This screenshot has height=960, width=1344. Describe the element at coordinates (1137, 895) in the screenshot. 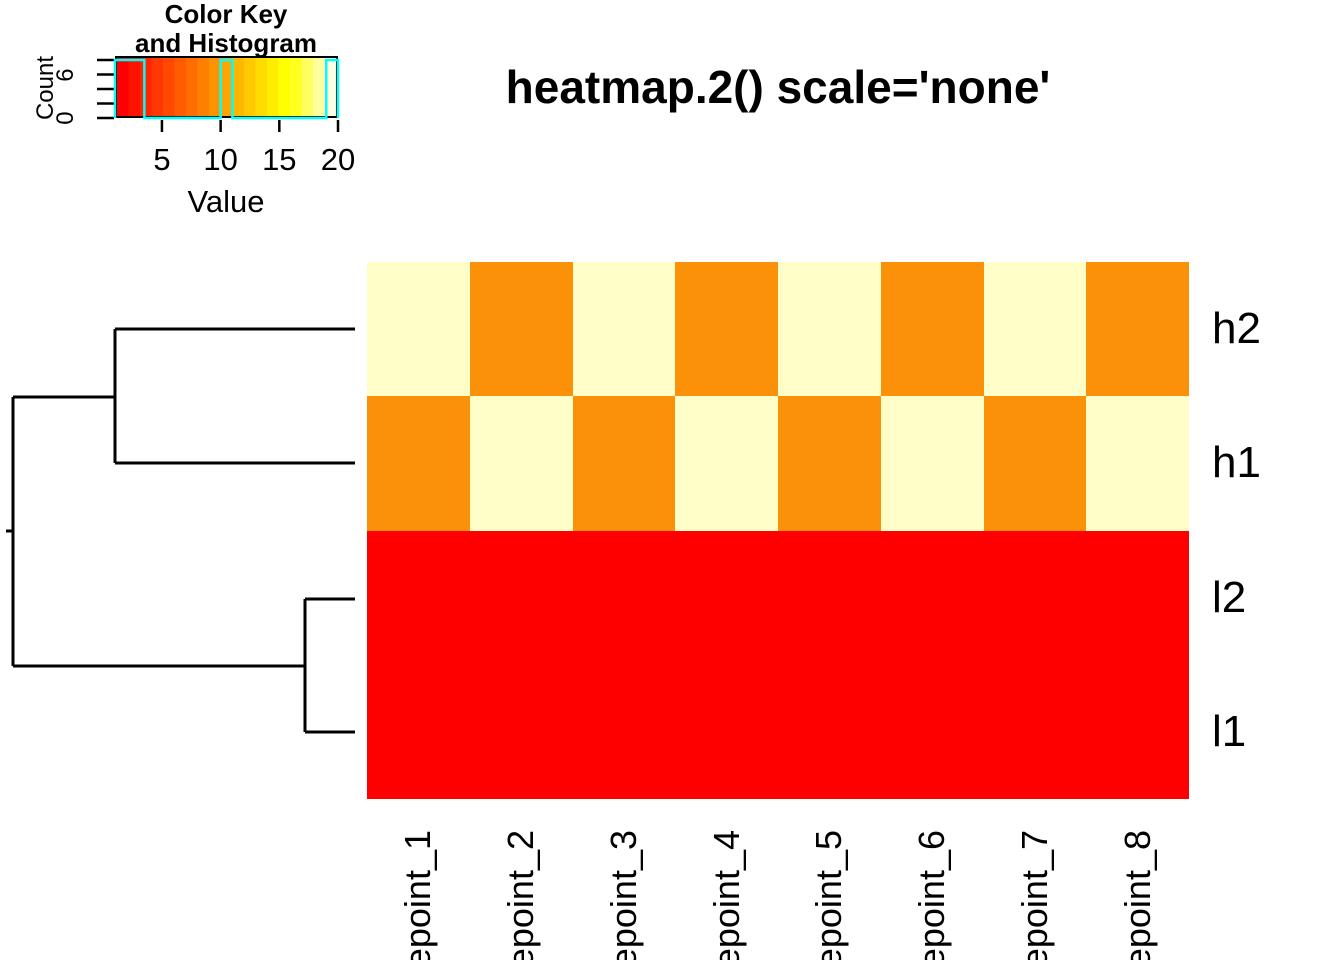

I see `heatmap-column-label-timepoint_8: timepoint_8` at that location.